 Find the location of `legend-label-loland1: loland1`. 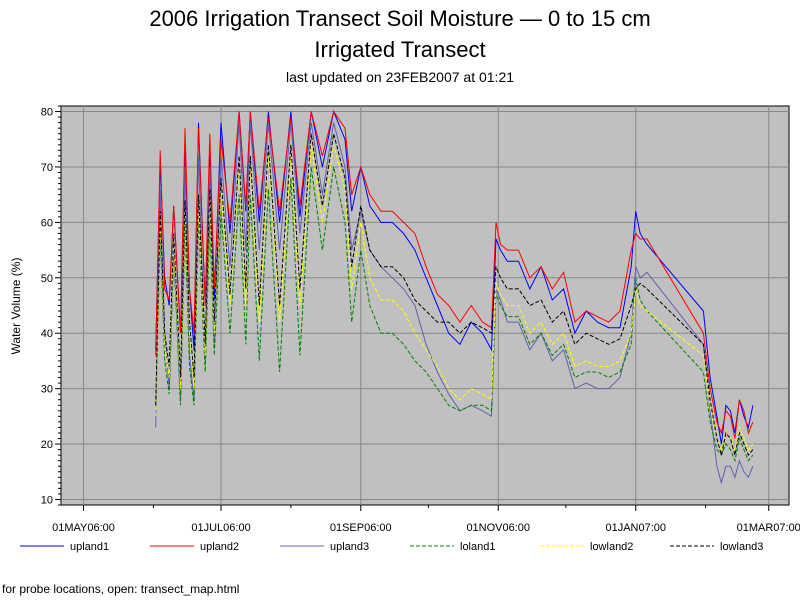

legend-label-loland1: loland1 is located at coordinates (477, 547).